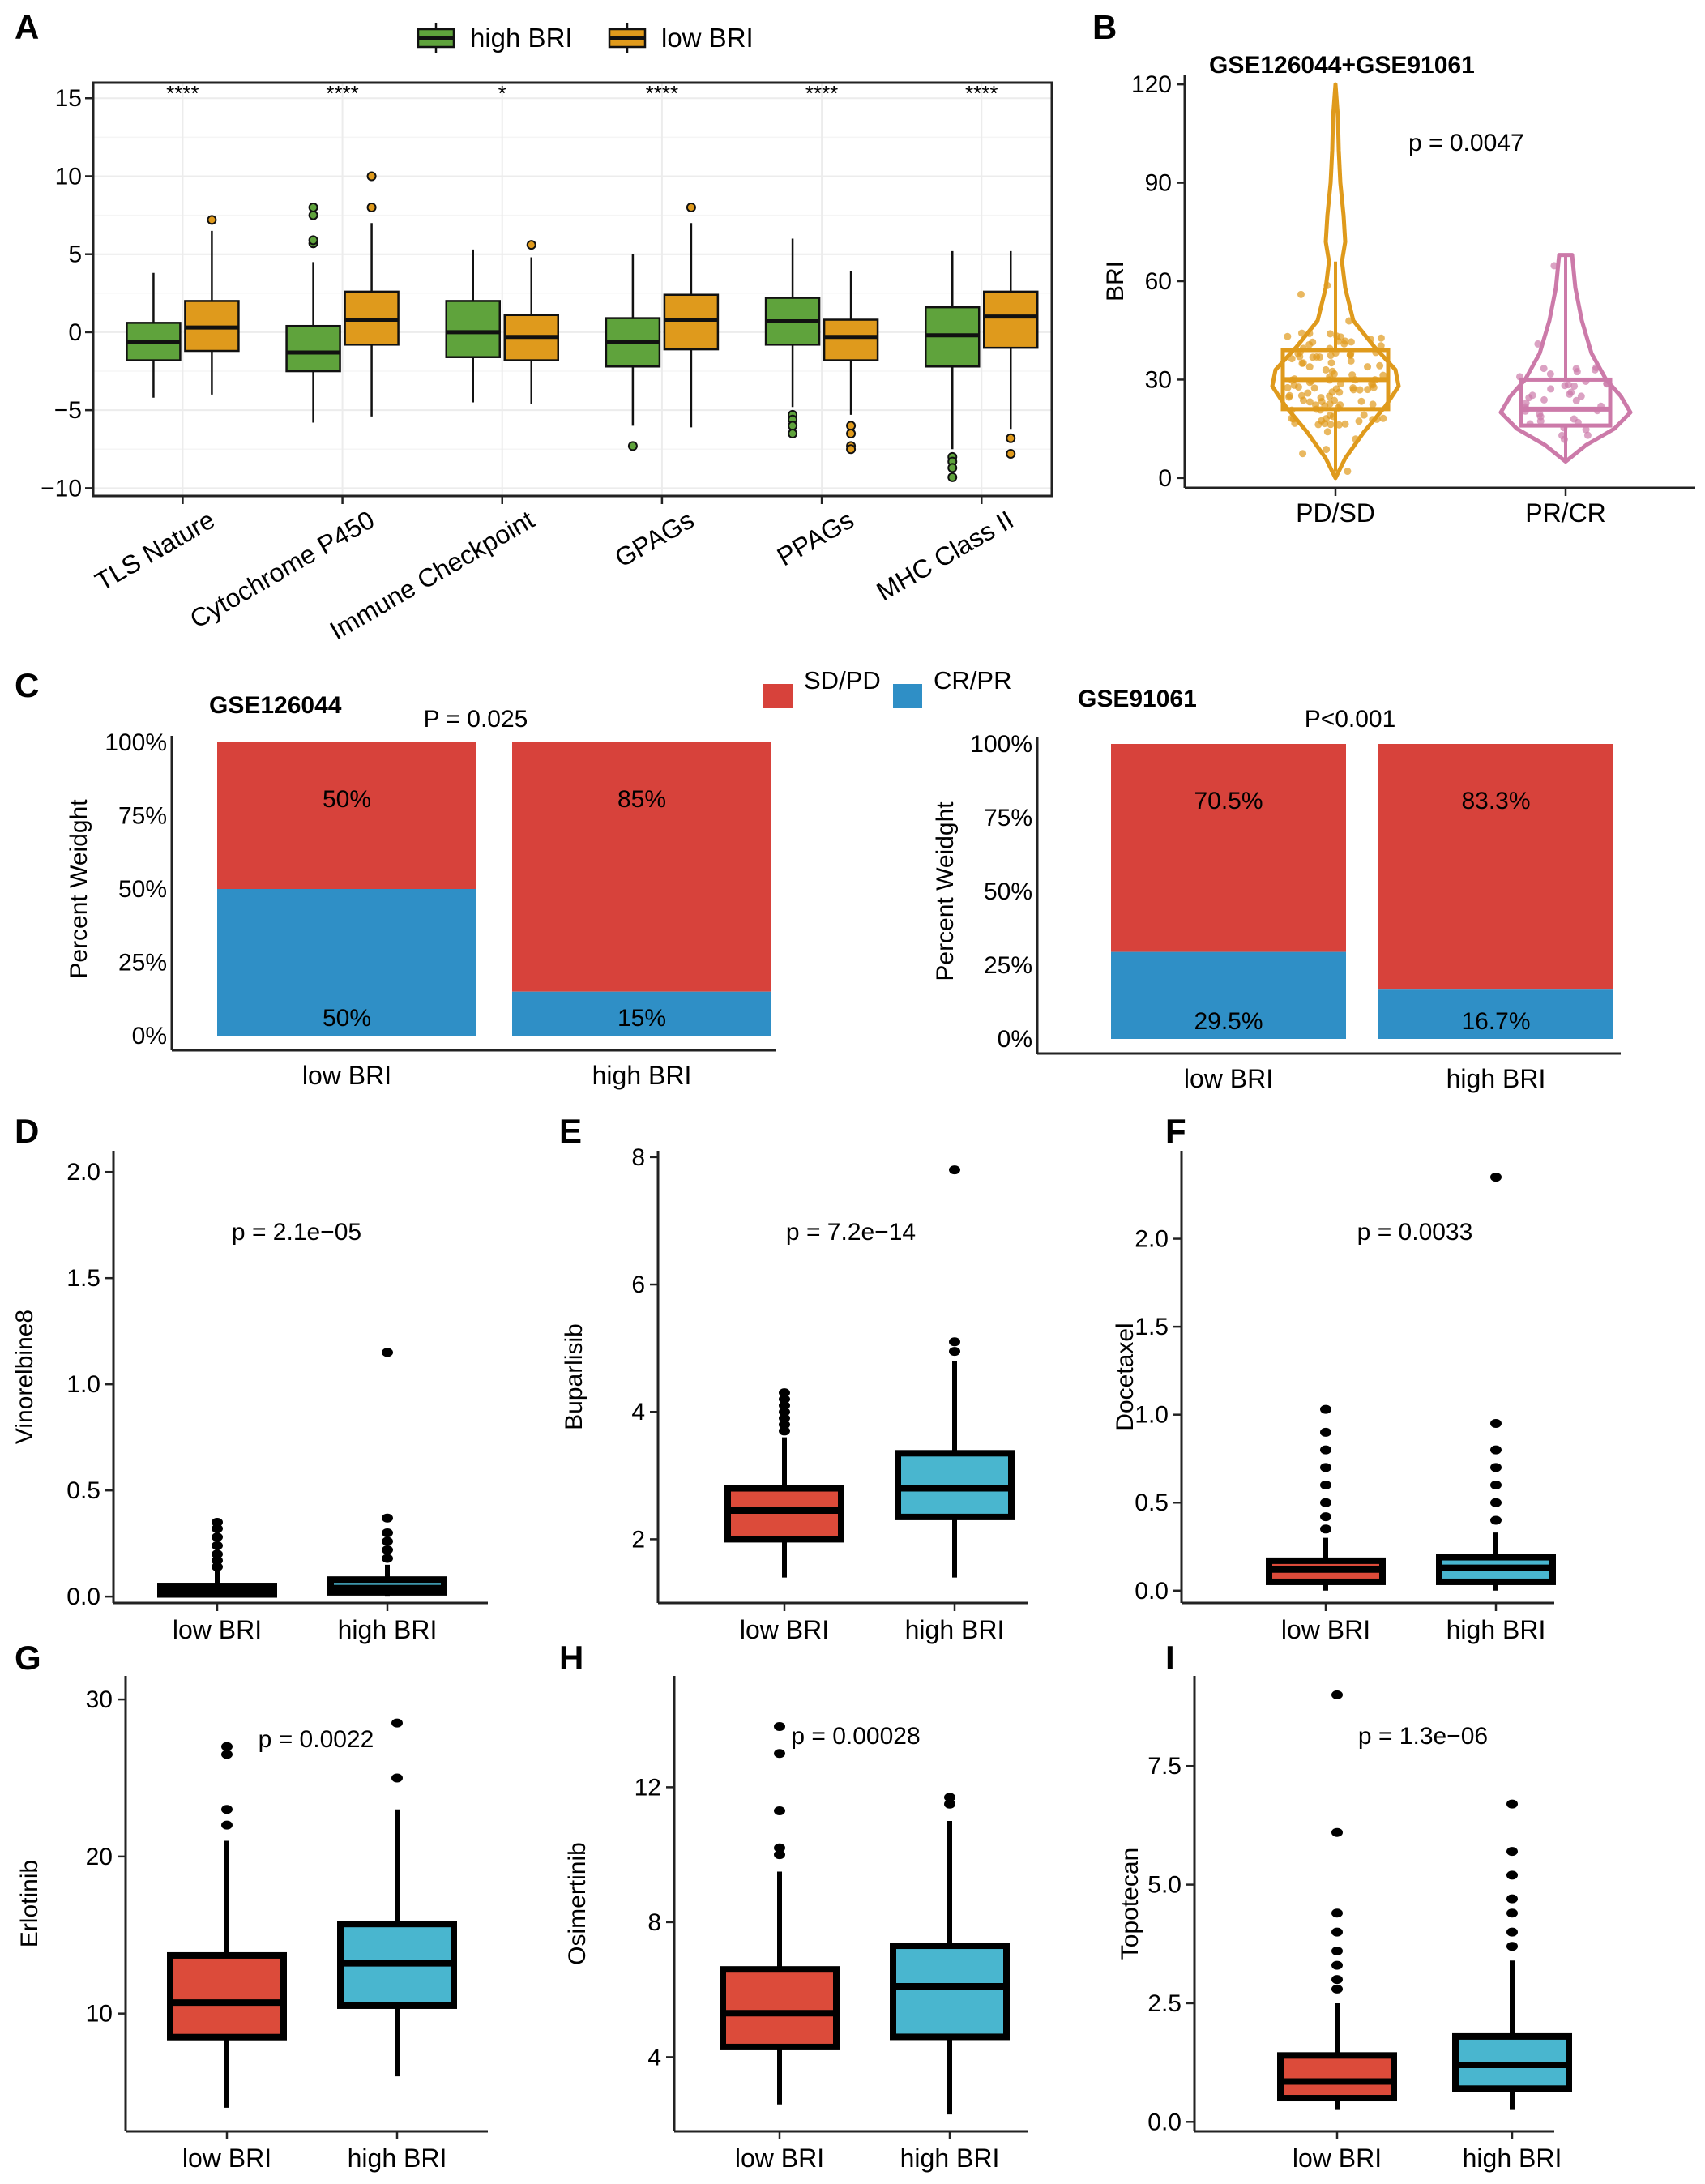  What do you see at coordinates (1165, 1766) in the screenshot?
I see `y-tick-label: 7.5` at bounding box center [1165, 1766].